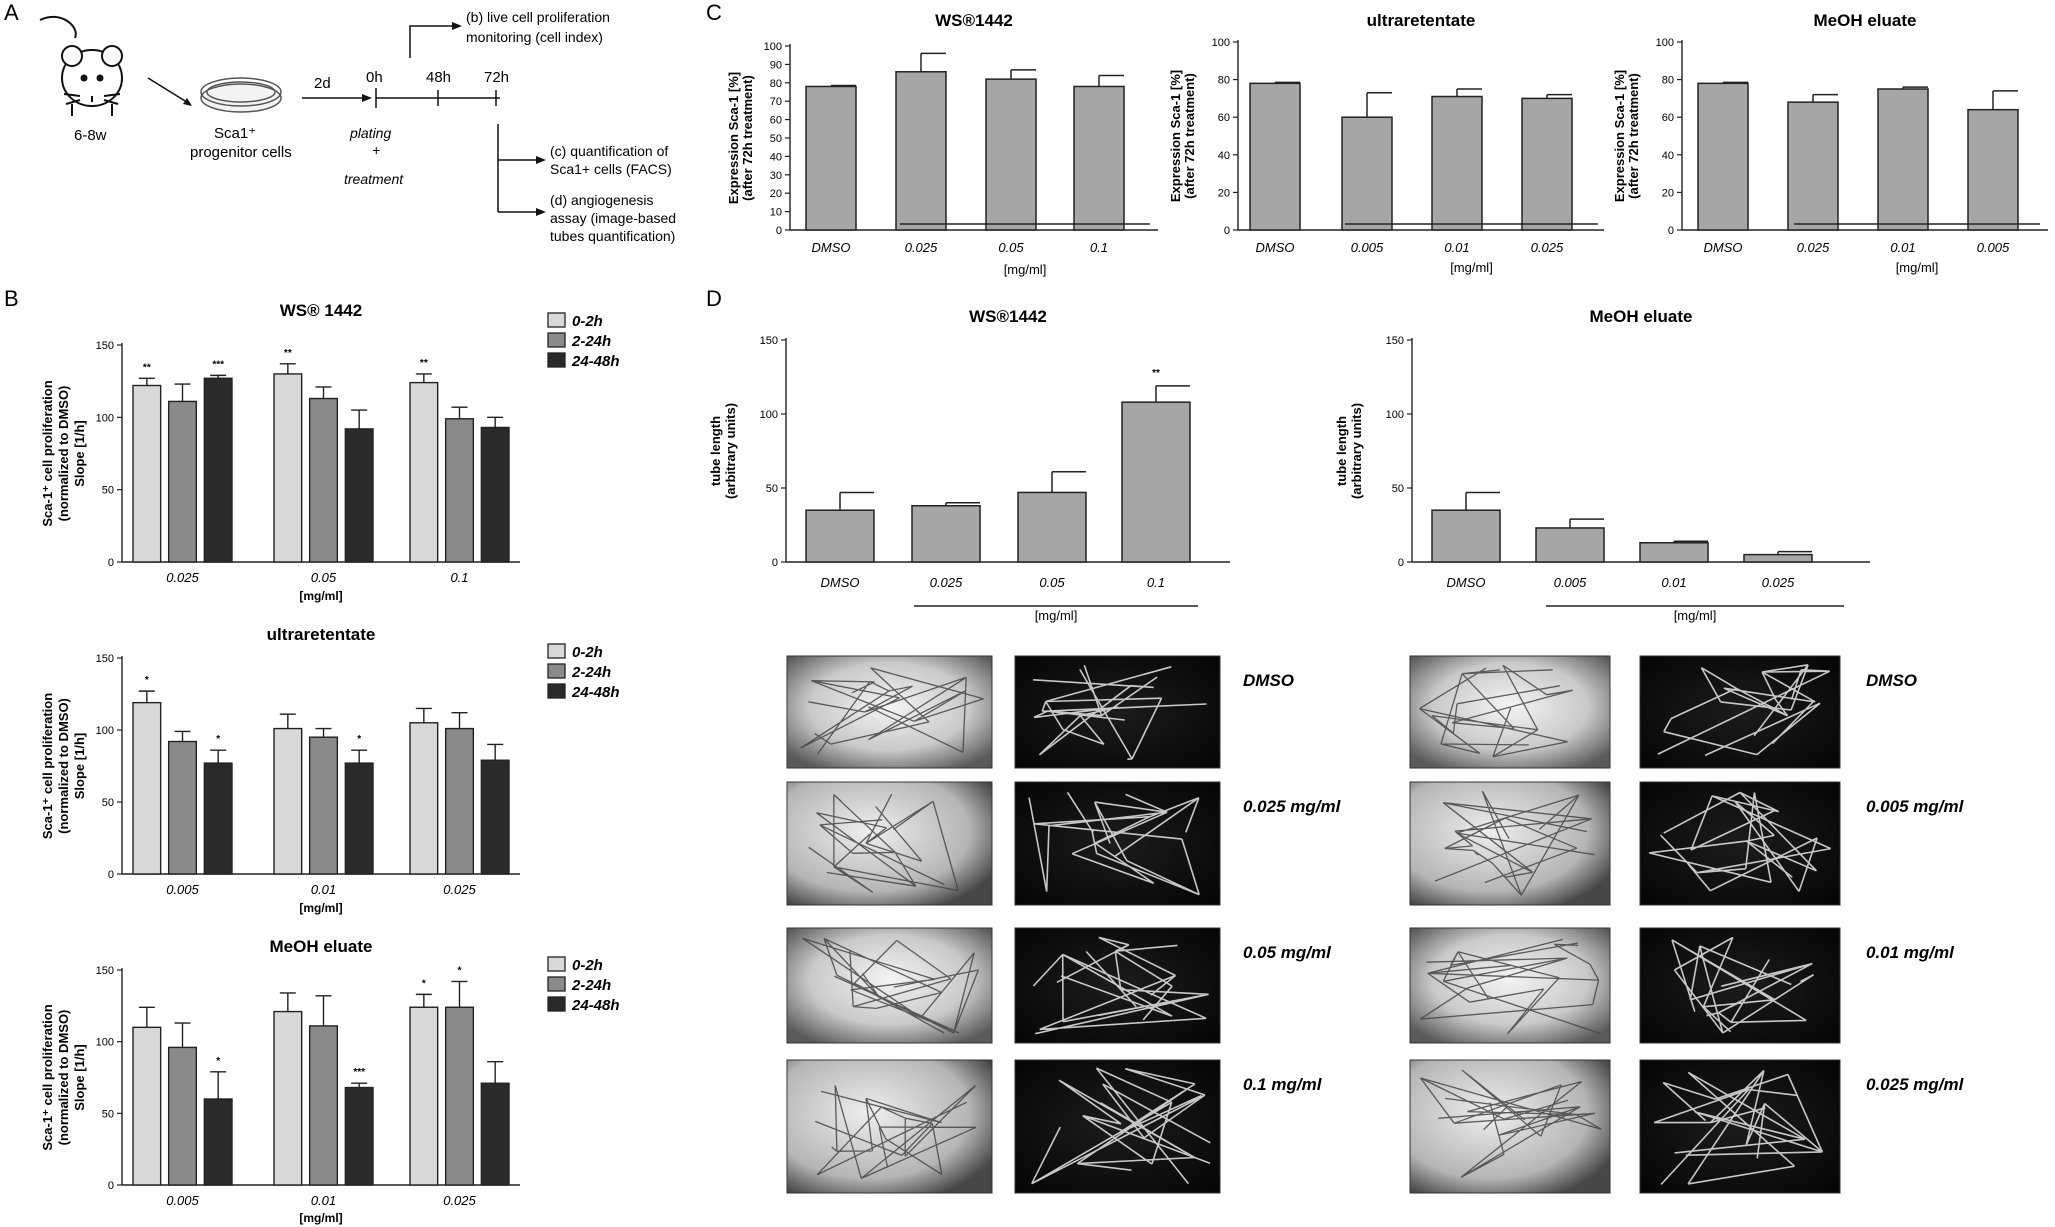 The height and width of the screenshot is (1227, 2055). I want to click on significance-label: ***, so click(359, 1072).